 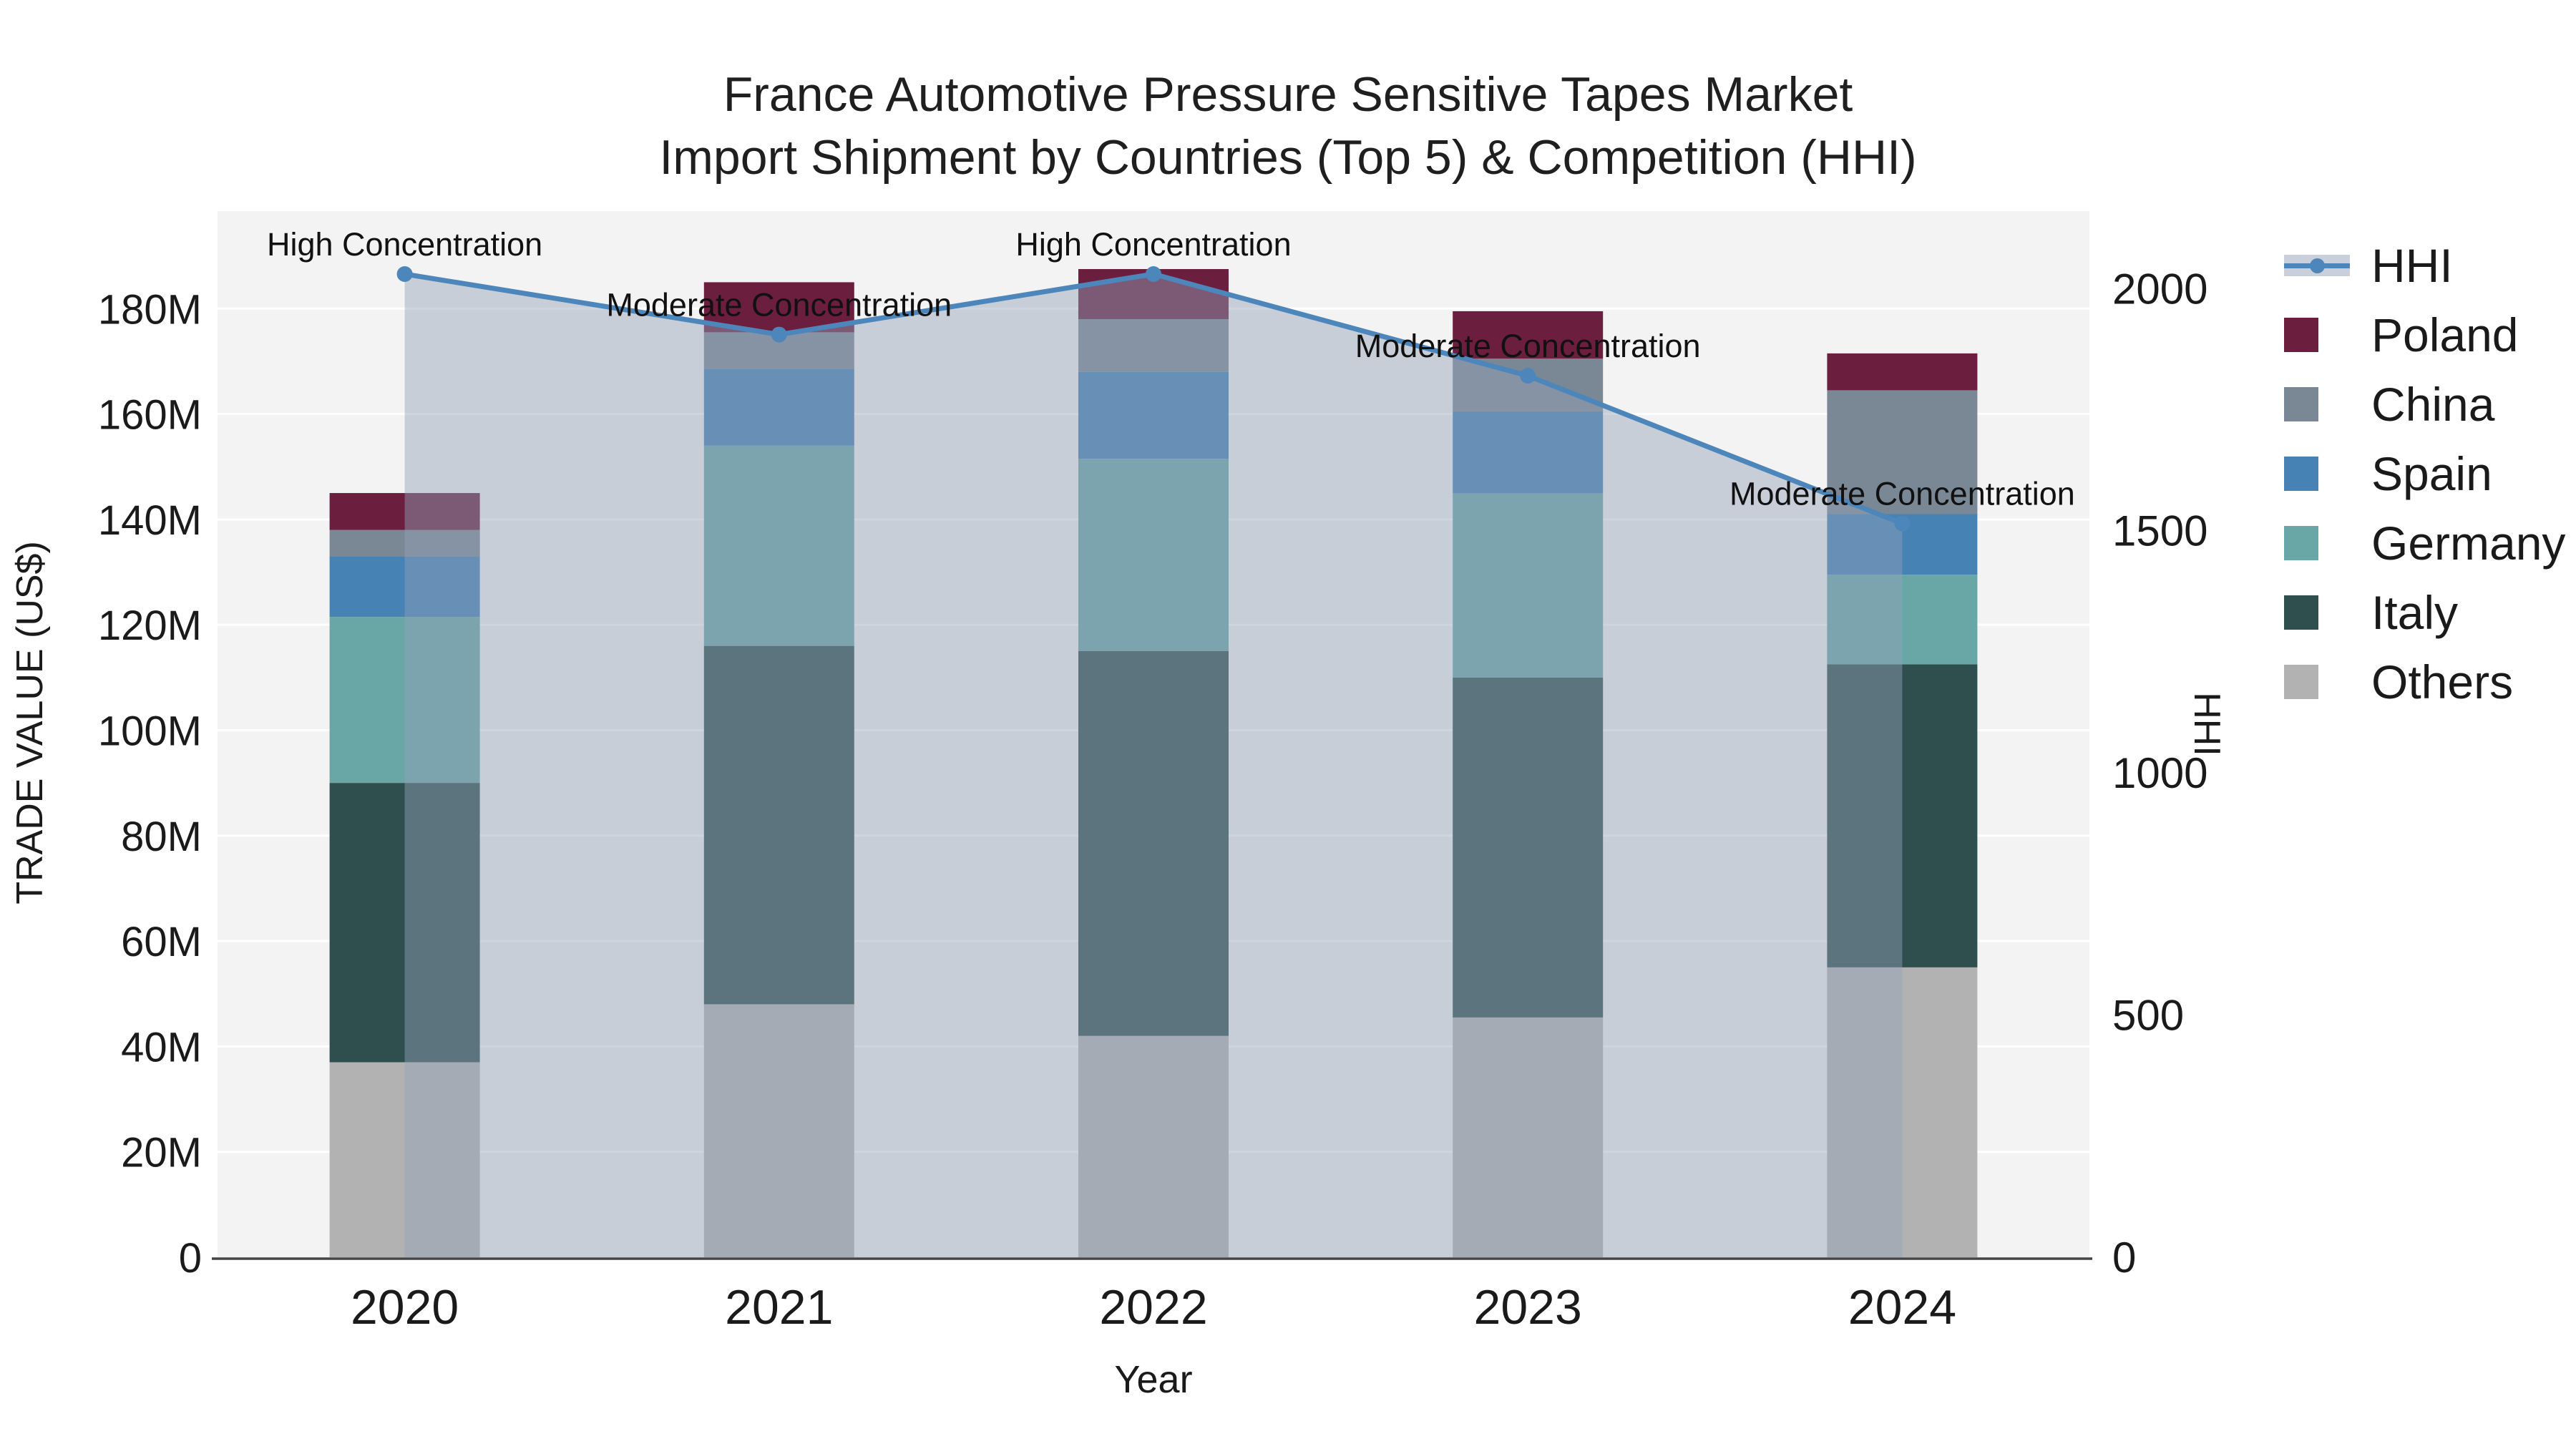 What do you see at coordinates (2159, 289) in the screenshot?
I see `y-right-tick-2000: 2000` at bounding box center [2159, 289].